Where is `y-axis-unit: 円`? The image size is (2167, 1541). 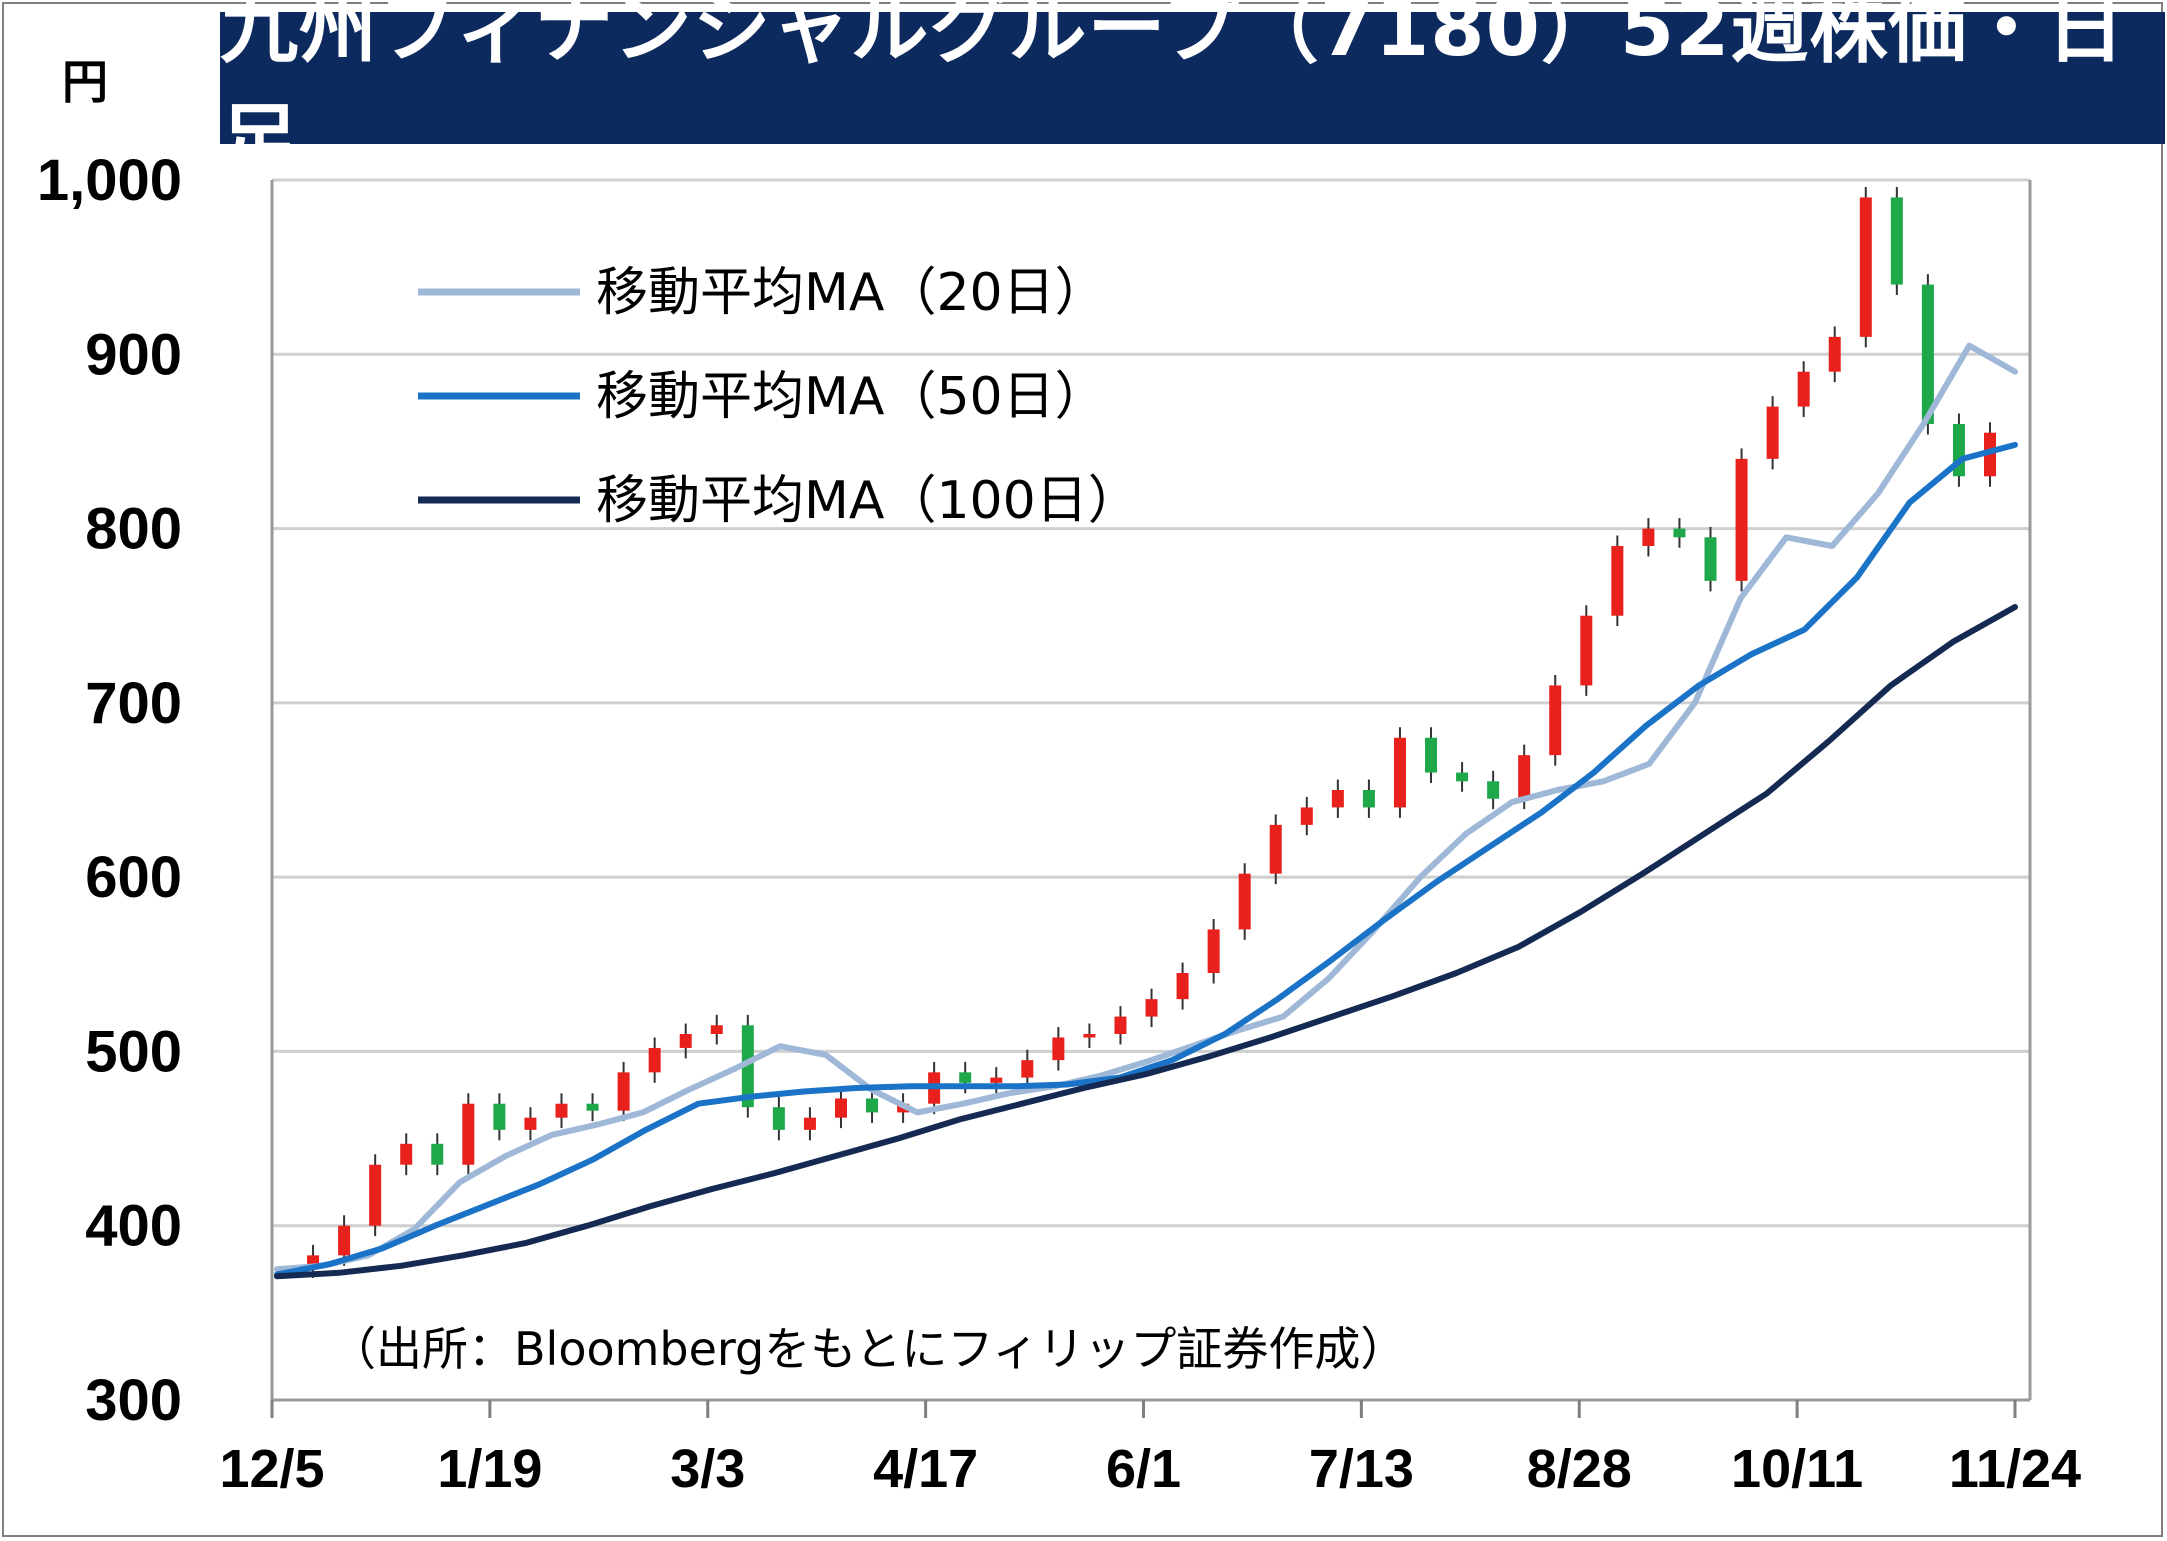 y-axis-unit: 円 is located at coordinates (85, 82).